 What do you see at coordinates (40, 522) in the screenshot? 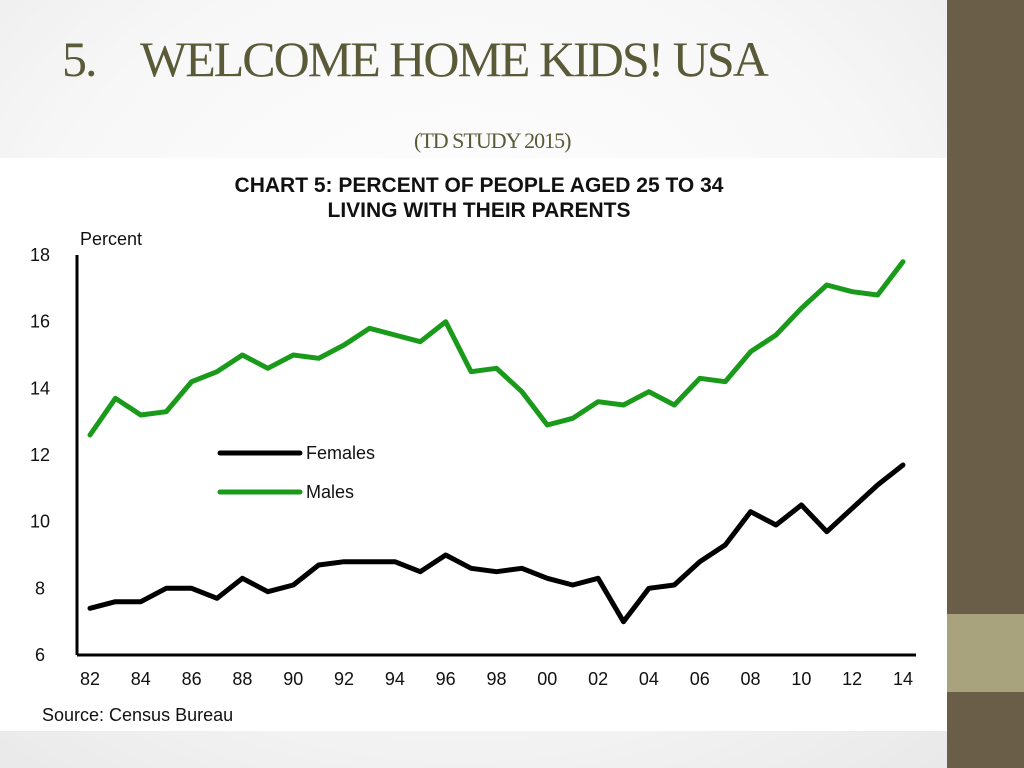
I see `y-tick-label-10: 10` at bounding box center [40, 522].